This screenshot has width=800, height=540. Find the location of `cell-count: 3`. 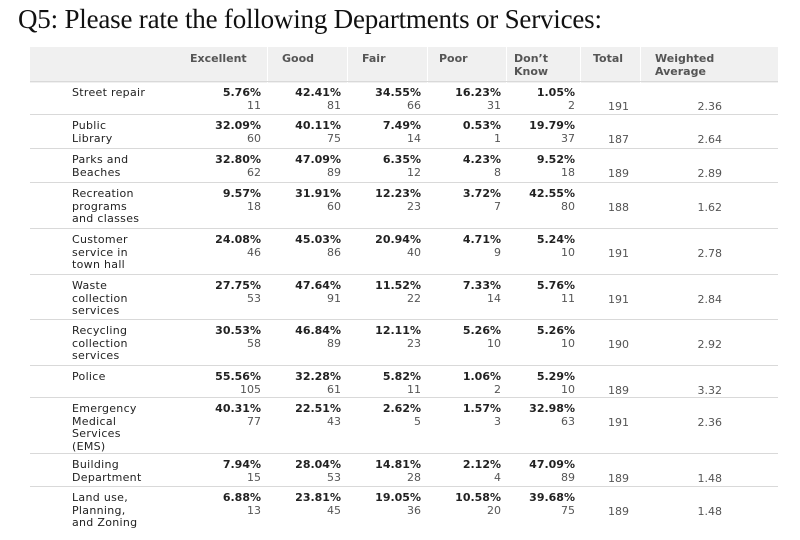

cell-count: 3 is located at coordinates (497, 421).